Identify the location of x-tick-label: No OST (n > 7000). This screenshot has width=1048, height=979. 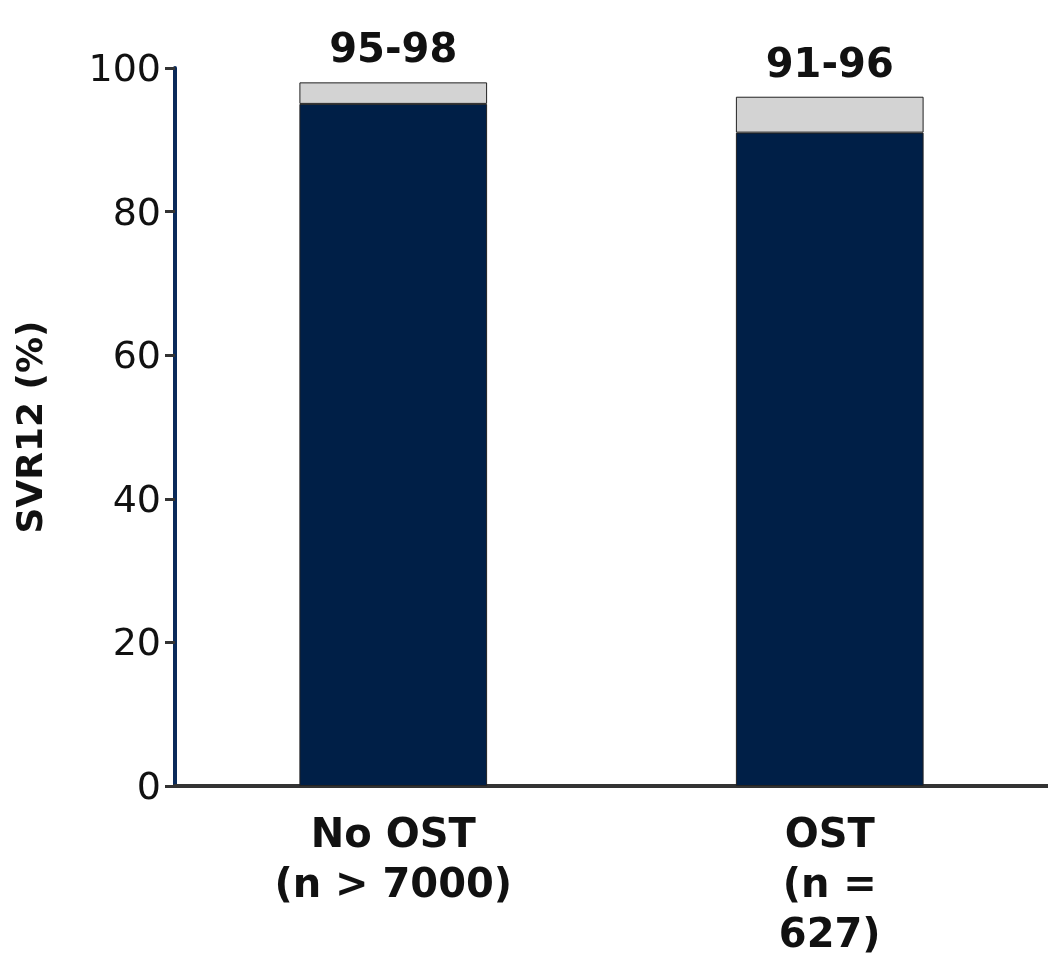
(393, 858).